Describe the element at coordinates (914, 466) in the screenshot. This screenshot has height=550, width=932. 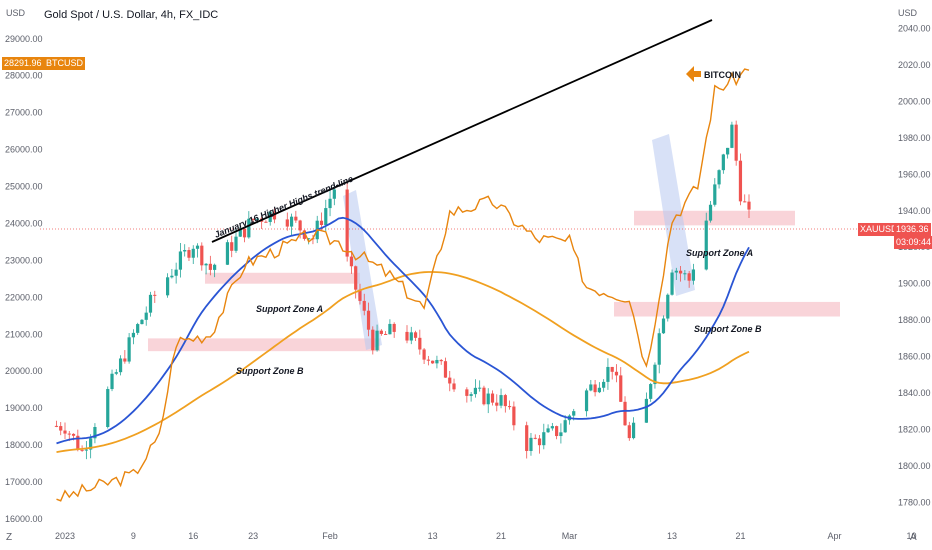
I see `right-tick: 1800.00` at that location.